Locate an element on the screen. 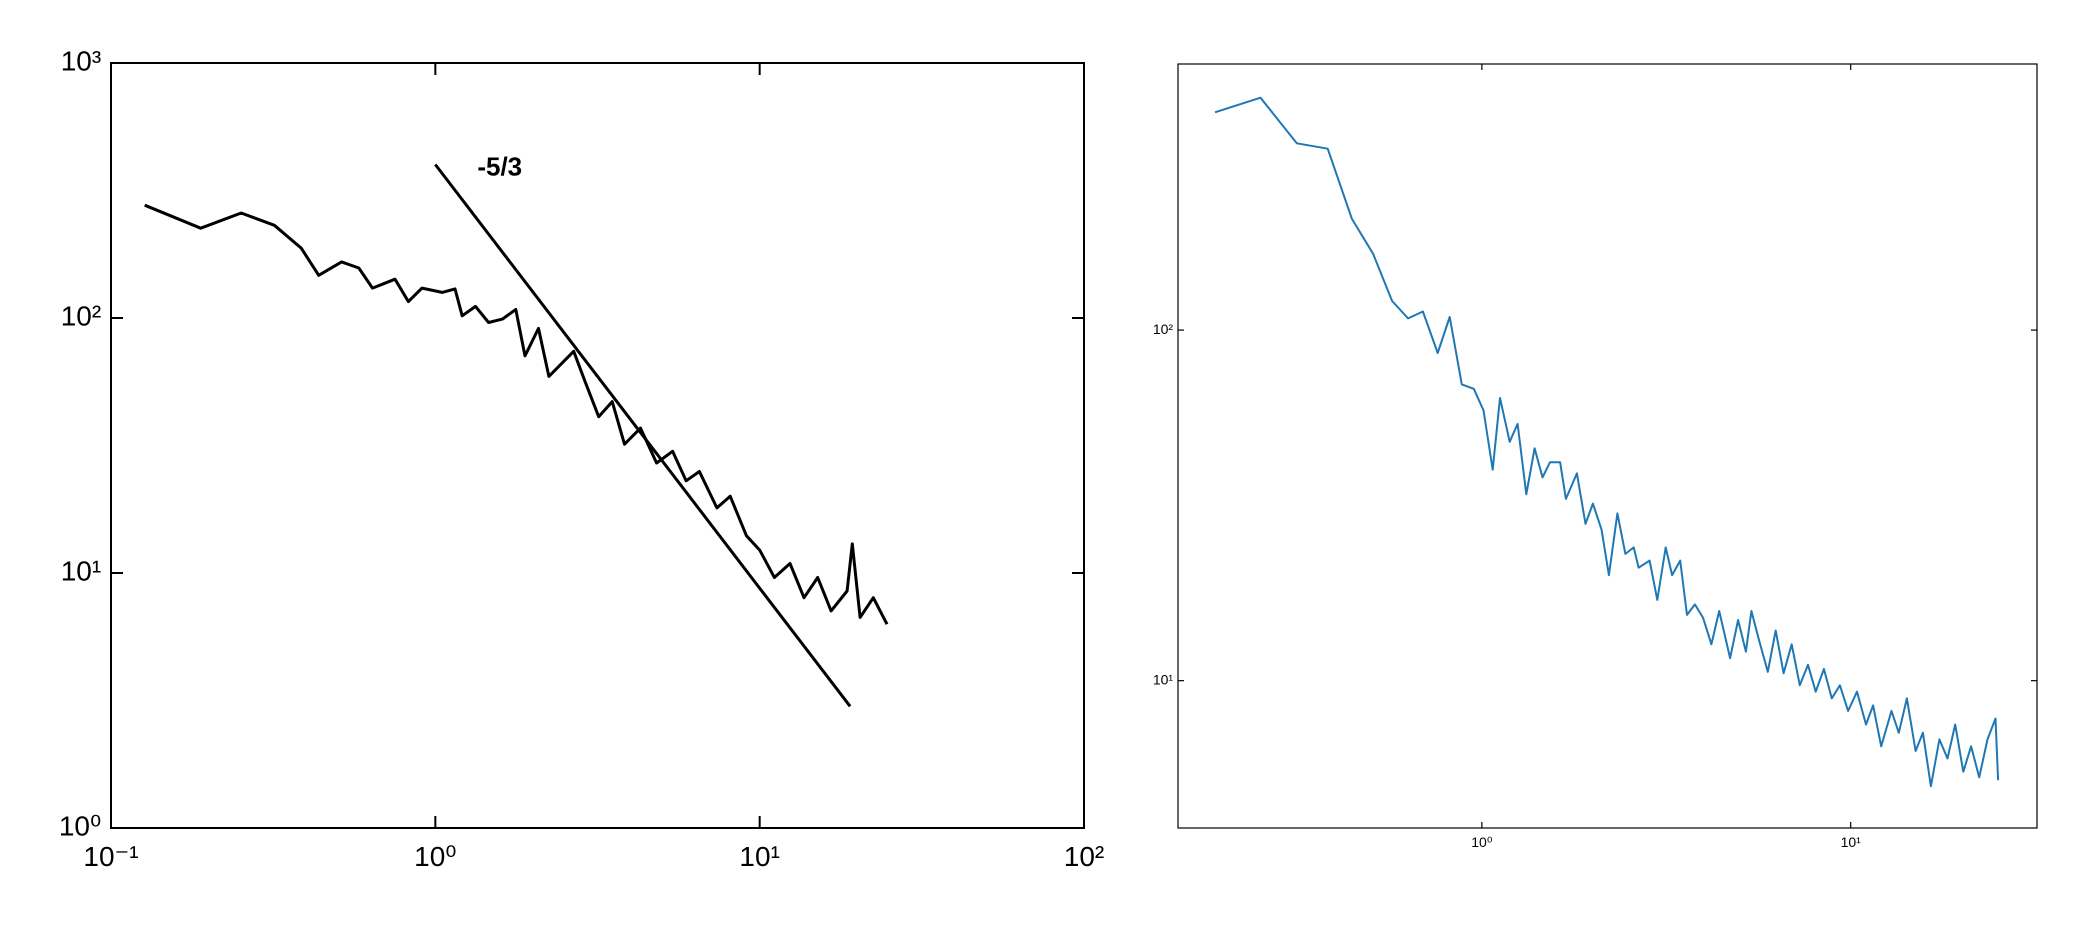  y-tick-label: 10³ is located at coordinates (81, 60).